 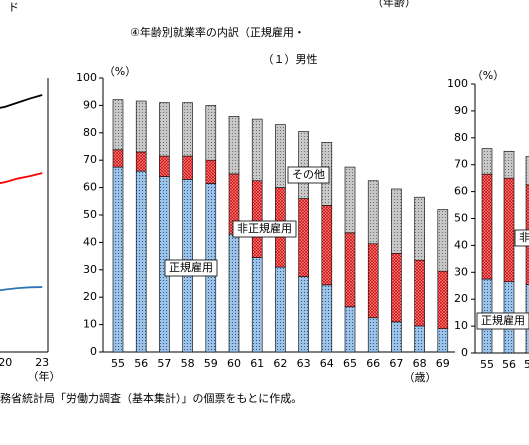 I want to click on x-tick-label: 62, so click(x=280, y=363).